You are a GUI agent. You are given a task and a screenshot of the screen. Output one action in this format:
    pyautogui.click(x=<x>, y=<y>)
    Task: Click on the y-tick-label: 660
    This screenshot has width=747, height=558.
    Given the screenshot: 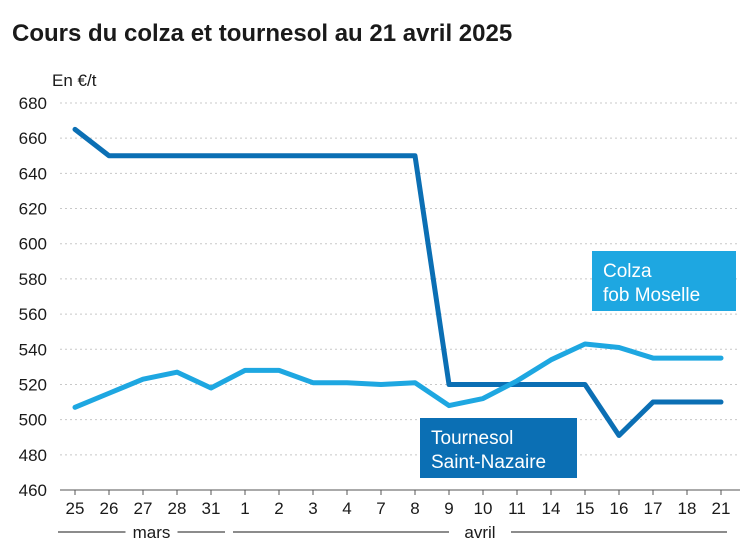 What is the action you would take?
    pyautogui.click(x=33, y=138)
    